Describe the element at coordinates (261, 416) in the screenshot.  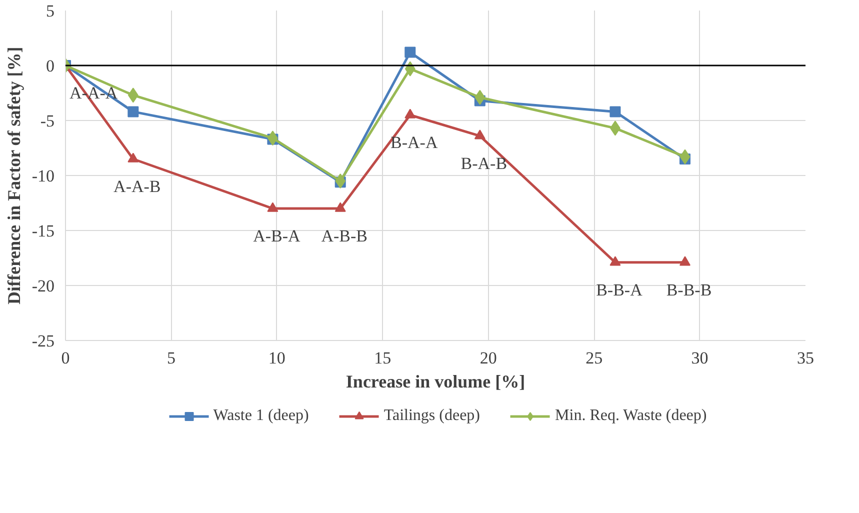
I see `legend-label: Waste 1 (deep)` at that location.